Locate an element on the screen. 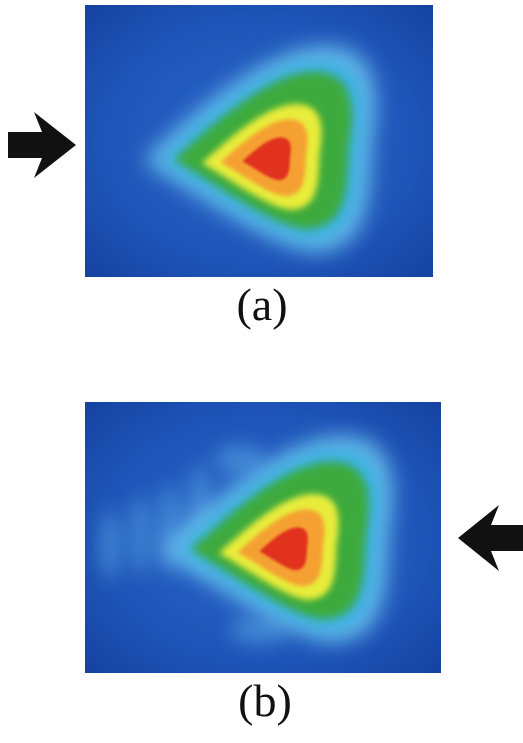 This screenshot has width=523, height=743. arrow-right is located at coordinates (42, 145).